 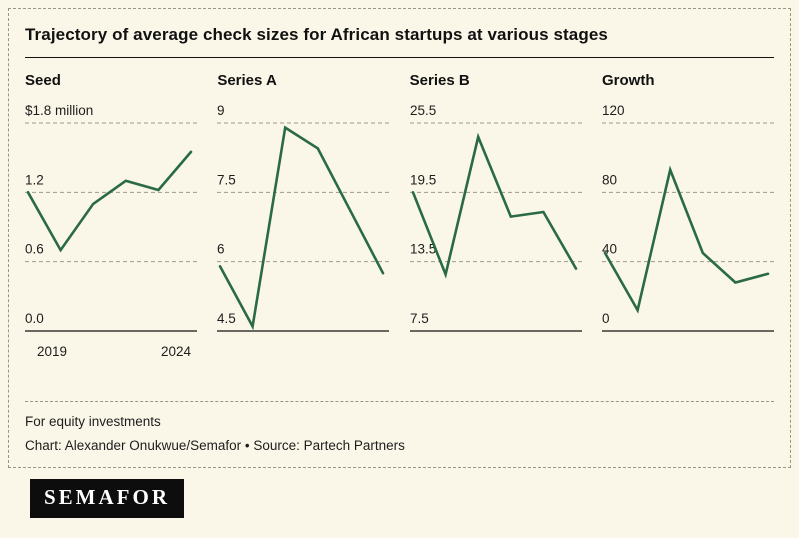 I want to click on panel-title-series-a: Series A, so click(x=247, y=80).